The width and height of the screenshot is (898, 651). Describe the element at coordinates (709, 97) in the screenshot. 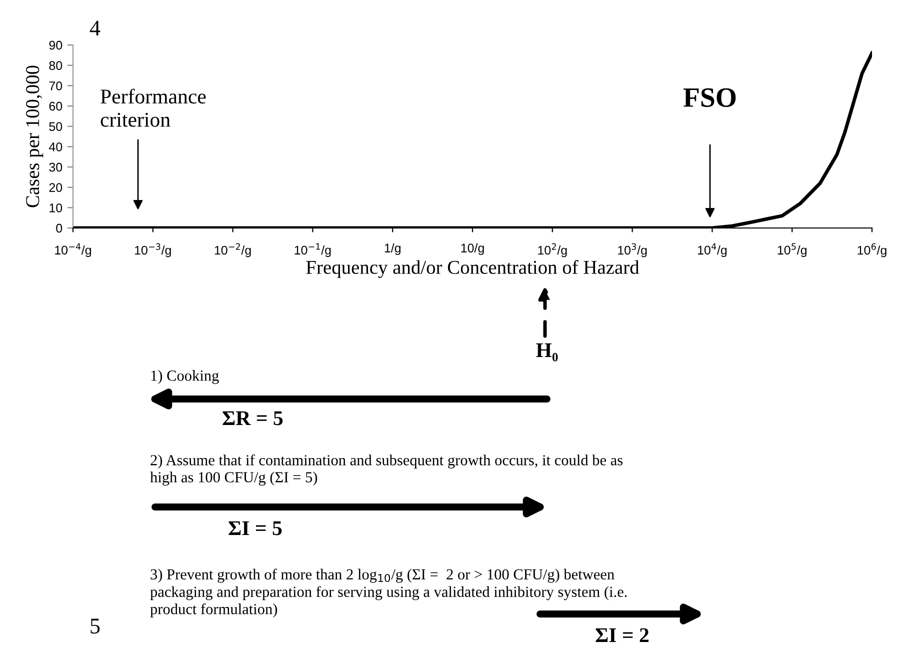

I see `annotation: FSO` at that location.